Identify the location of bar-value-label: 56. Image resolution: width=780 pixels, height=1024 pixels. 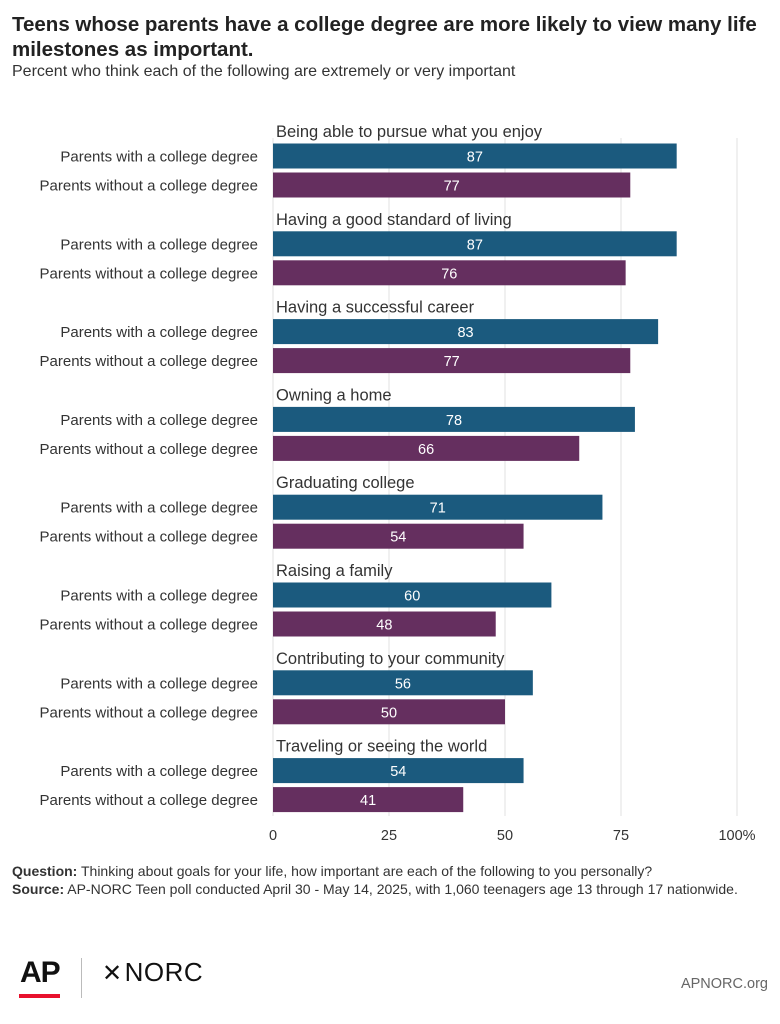
(403, 684).